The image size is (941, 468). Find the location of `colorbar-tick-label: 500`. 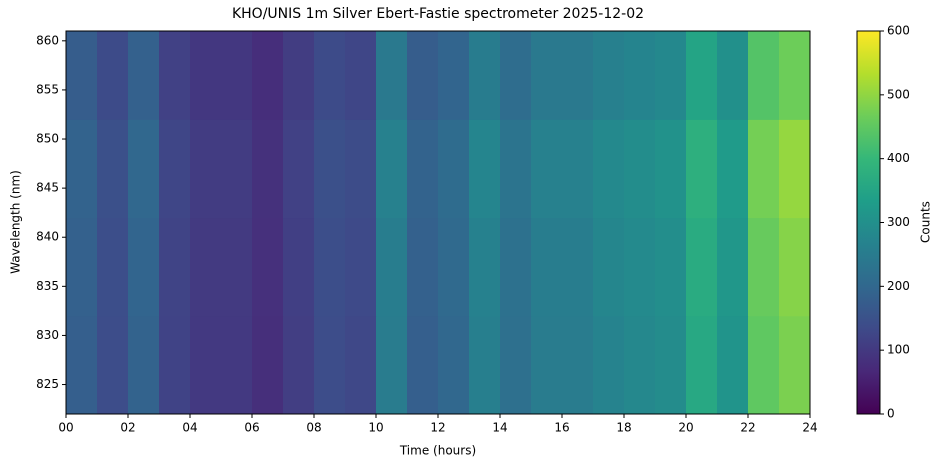

colorbar-tick-label: 500 is located at coordinates (898, 94).